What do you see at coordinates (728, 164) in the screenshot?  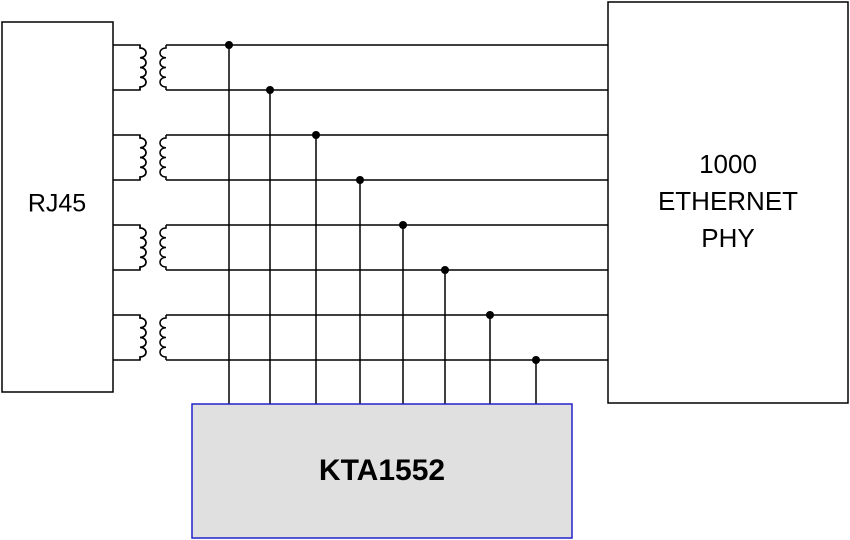 I see `phy-label-line: 1000` at bounding box center [728, 164].